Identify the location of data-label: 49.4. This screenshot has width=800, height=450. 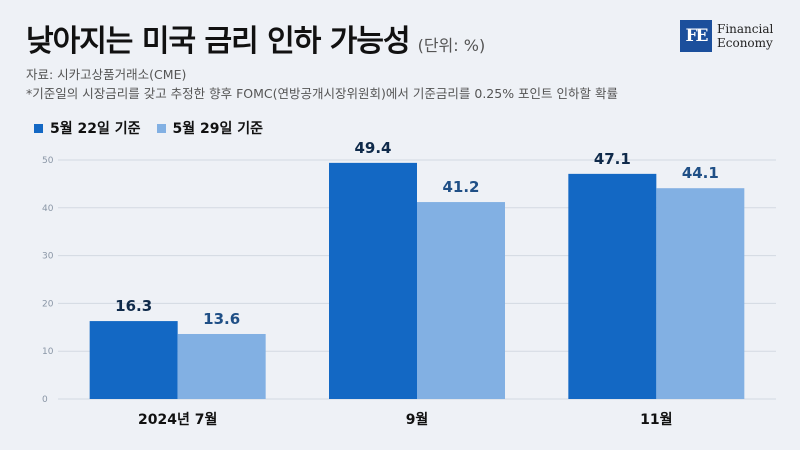
(372, 148).